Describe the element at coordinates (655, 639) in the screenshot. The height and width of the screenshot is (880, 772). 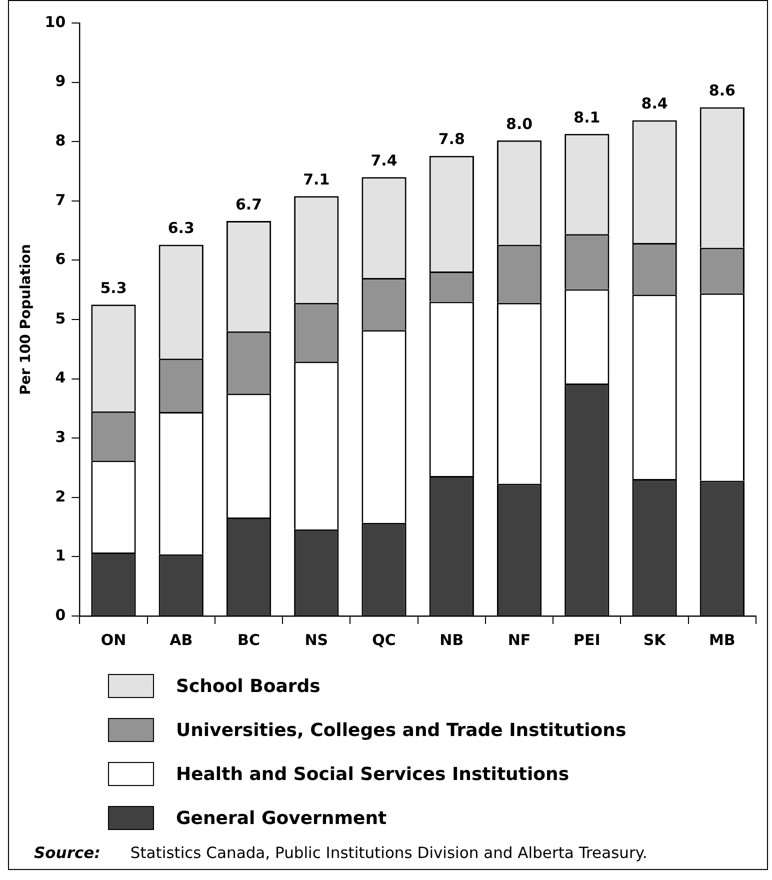
I see `x-tick-label: SK` at that location.